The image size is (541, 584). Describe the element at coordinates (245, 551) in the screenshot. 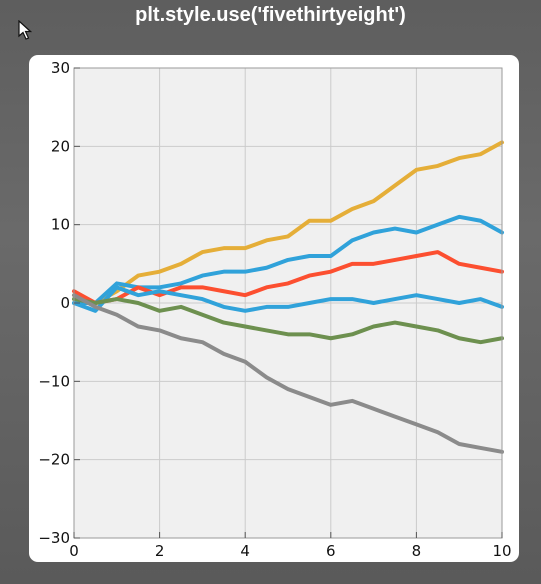

I see `x-tick-label: 4` at that location.